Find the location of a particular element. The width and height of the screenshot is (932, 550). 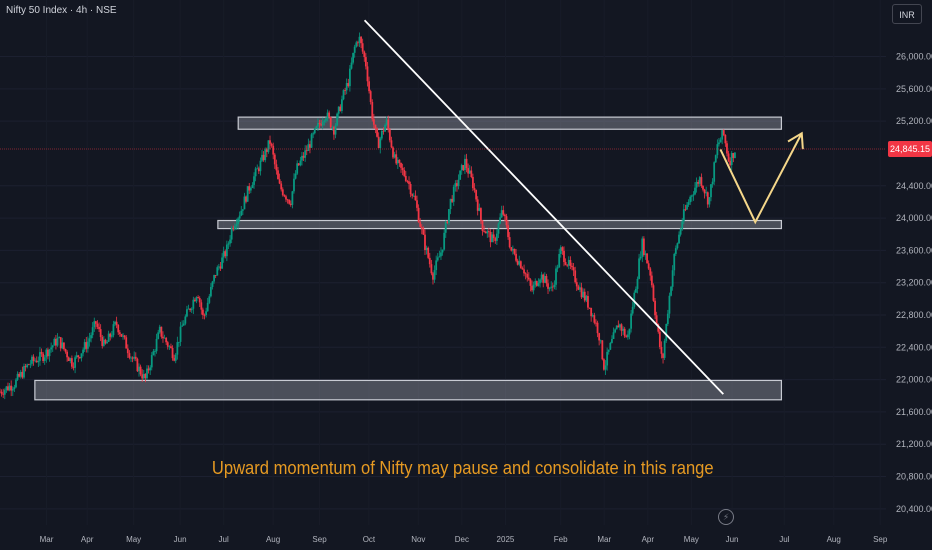

x-tick-label: Sep is located at coordinates (880, 539).